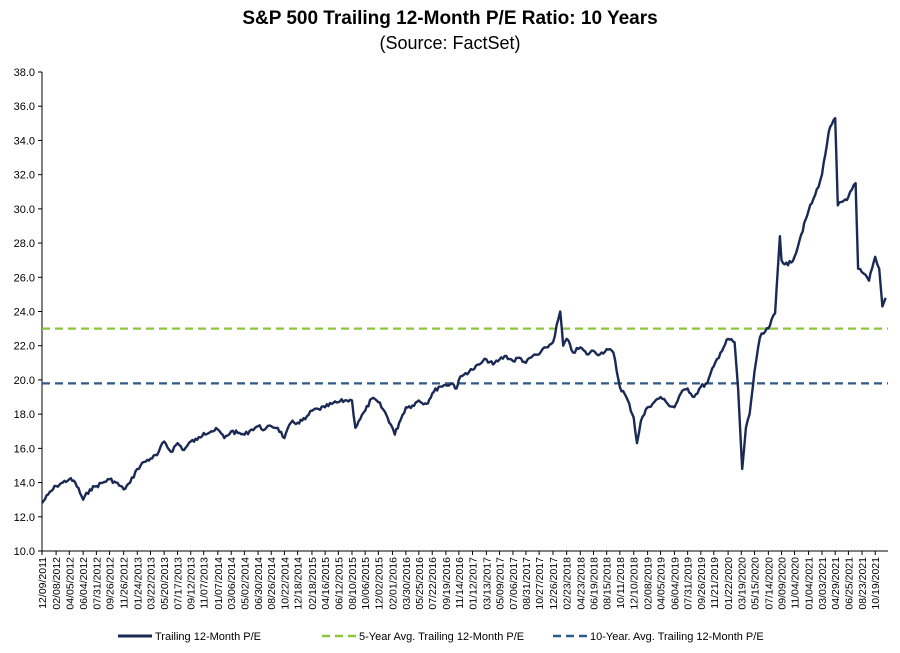  I want to click on x-tick-label: 03/30/2016, so click(407, 583).